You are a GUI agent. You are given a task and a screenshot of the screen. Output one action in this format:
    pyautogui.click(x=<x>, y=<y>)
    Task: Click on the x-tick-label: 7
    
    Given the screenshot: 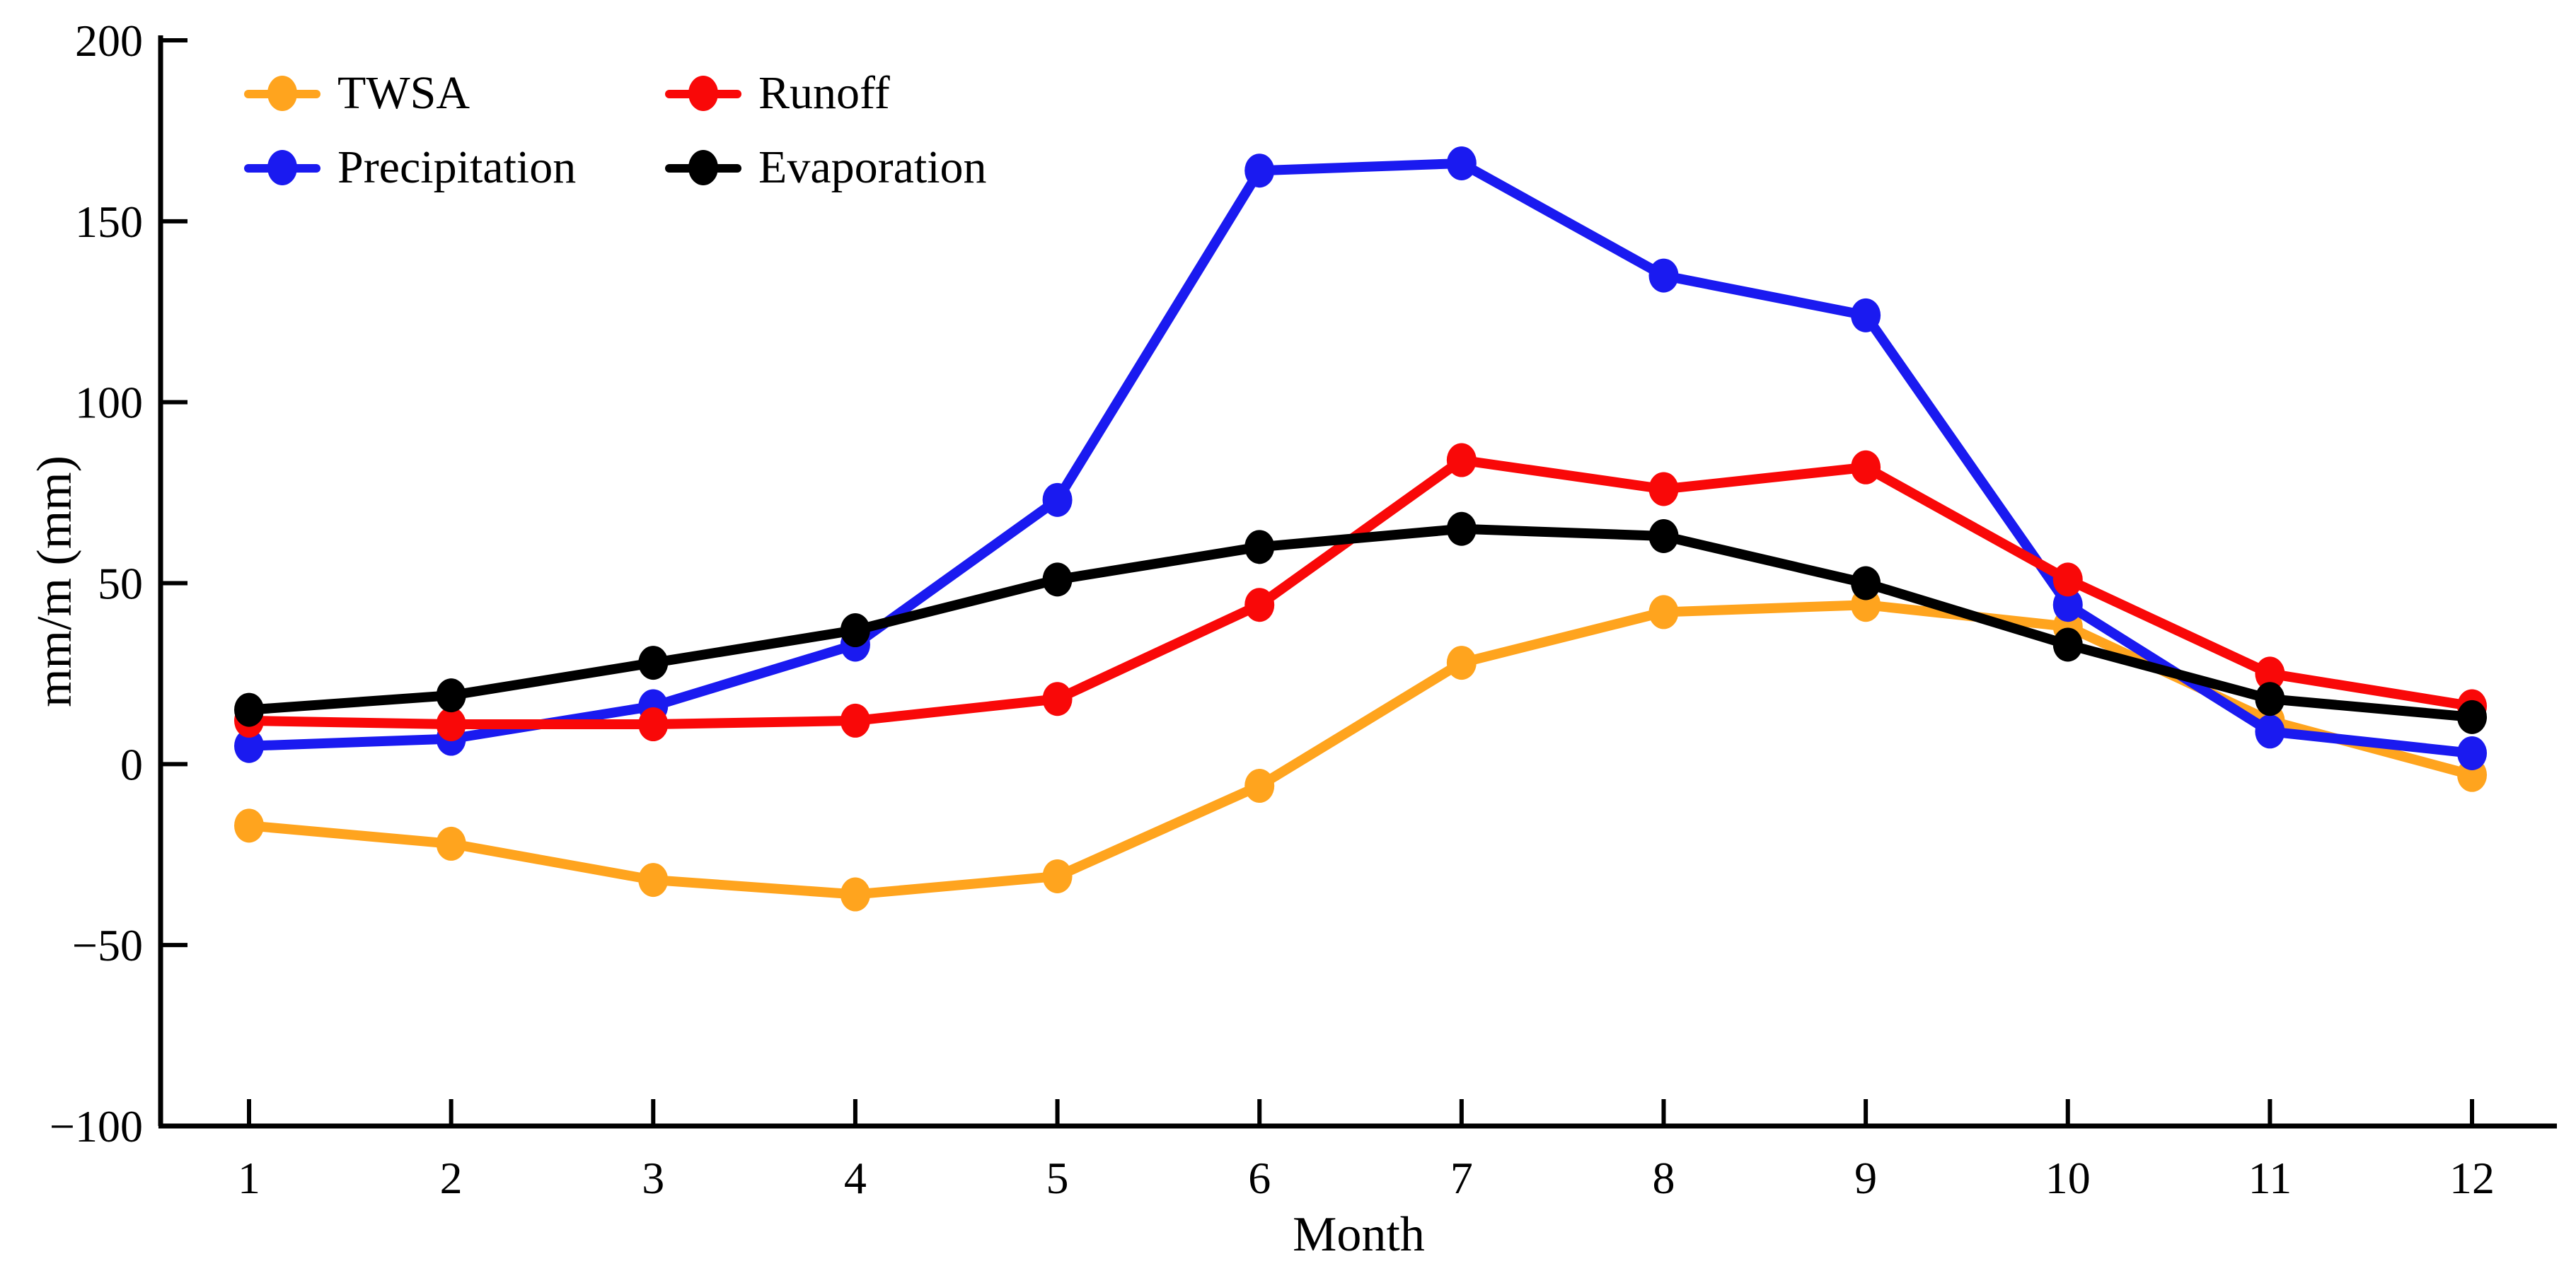 What is the action you would take?
    pyautogui.click(x=1461, y=1178)
    